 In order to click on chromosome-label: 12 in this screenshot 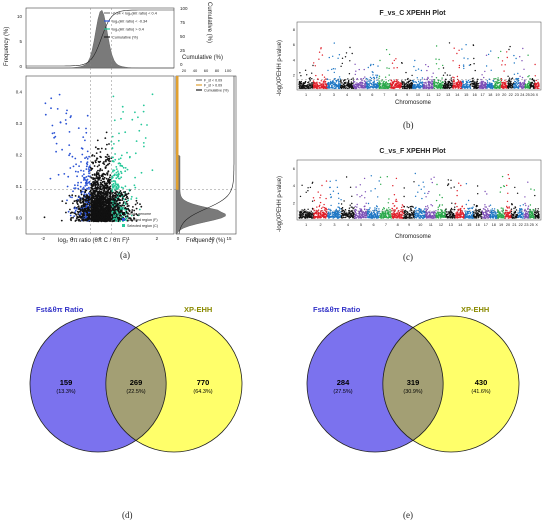, I will do `click(438, 95)`.